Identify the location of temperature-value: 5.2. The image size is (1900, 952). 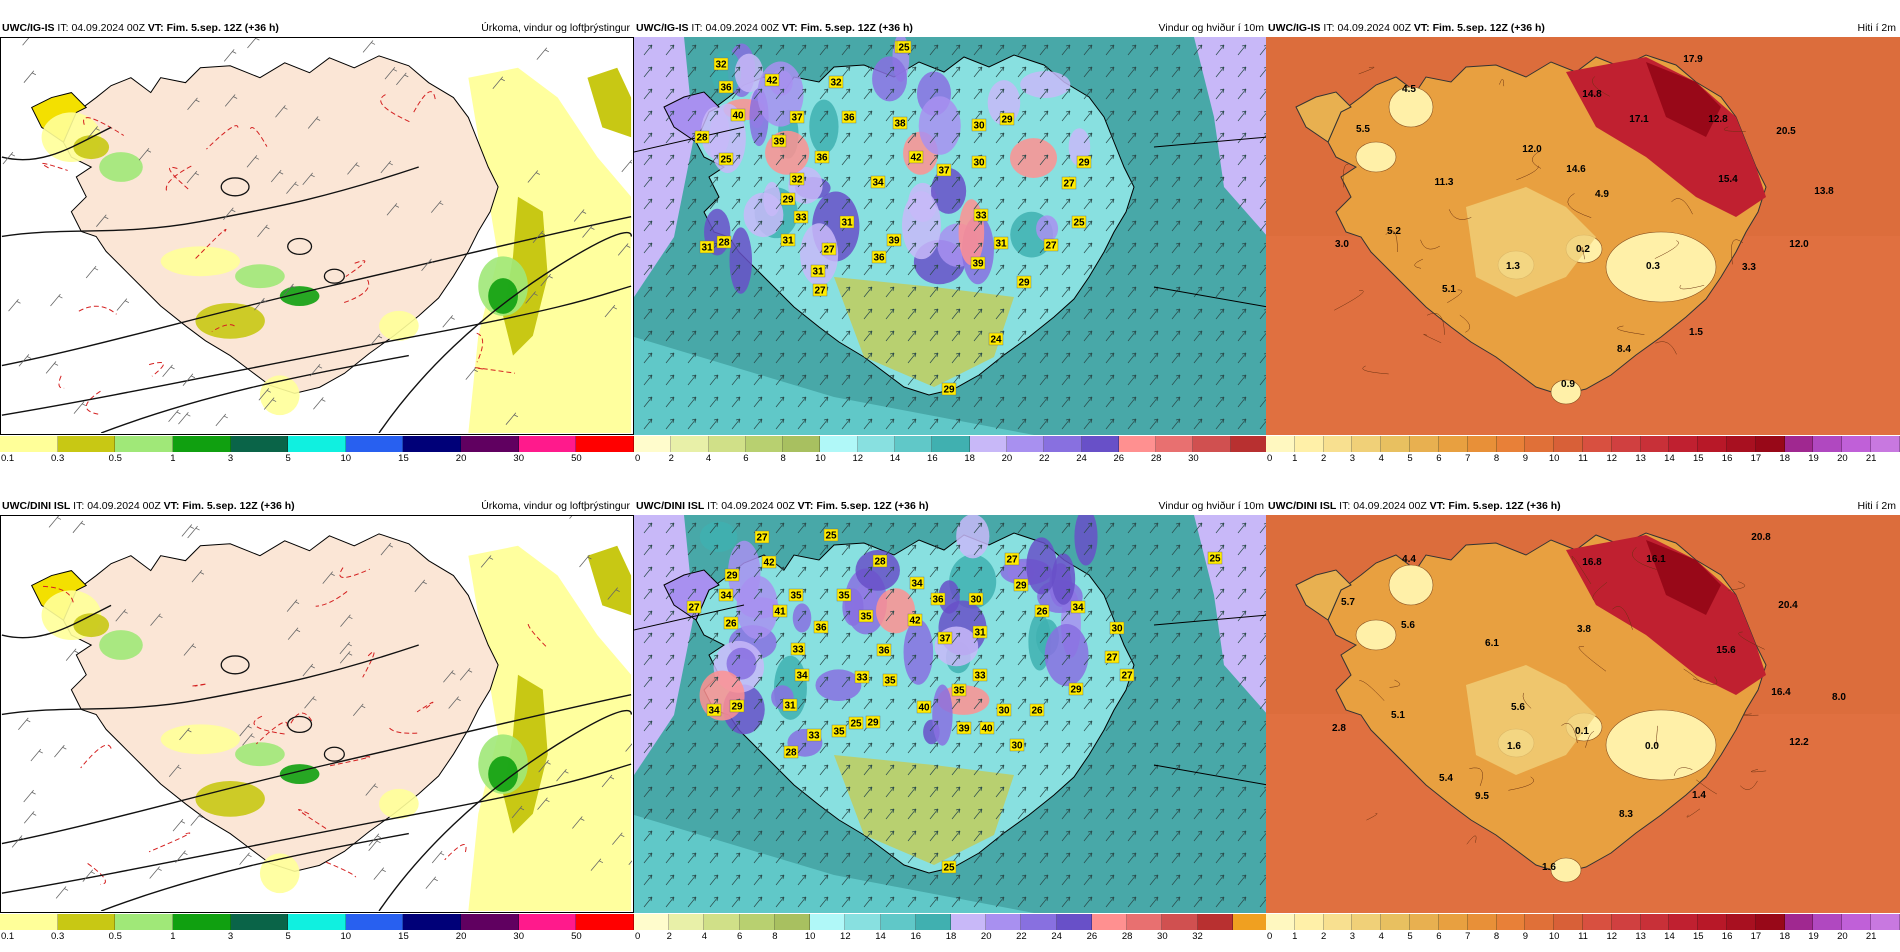
(1394, 231).